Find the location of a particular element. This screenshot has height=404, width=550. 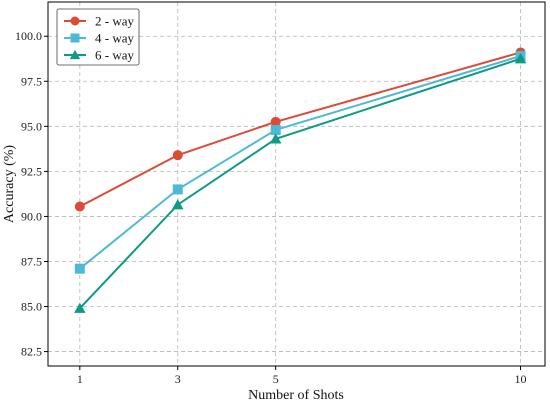

y-tick-label: 82.5 is located at coordinates (31, 352).